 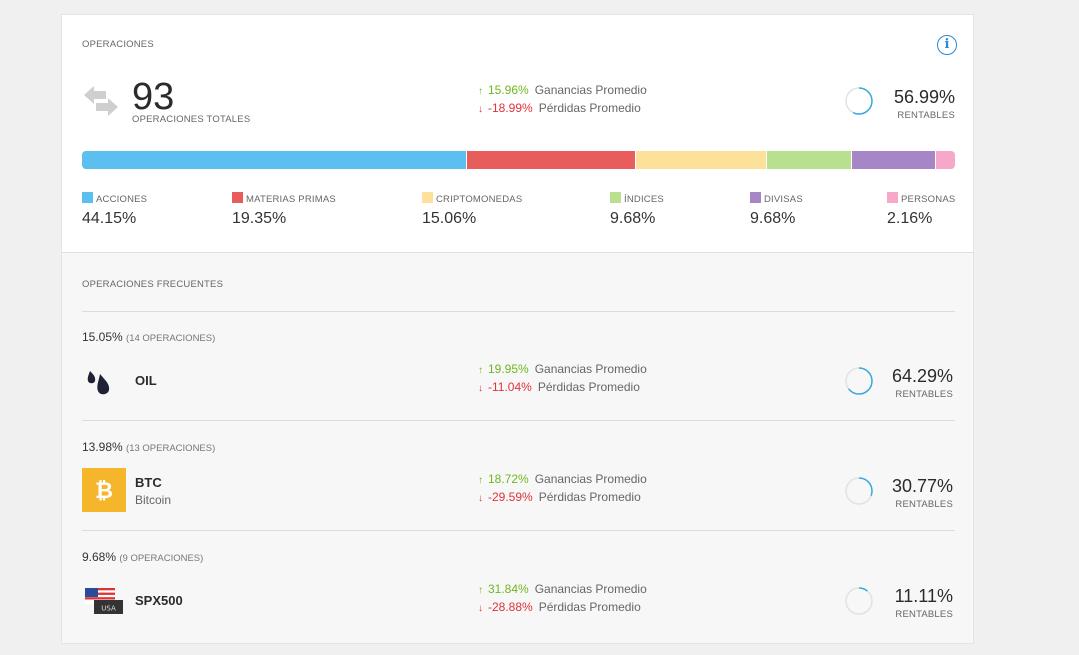 I want to click on average-gain-value: 19.95%, so click(x=508, y=369).